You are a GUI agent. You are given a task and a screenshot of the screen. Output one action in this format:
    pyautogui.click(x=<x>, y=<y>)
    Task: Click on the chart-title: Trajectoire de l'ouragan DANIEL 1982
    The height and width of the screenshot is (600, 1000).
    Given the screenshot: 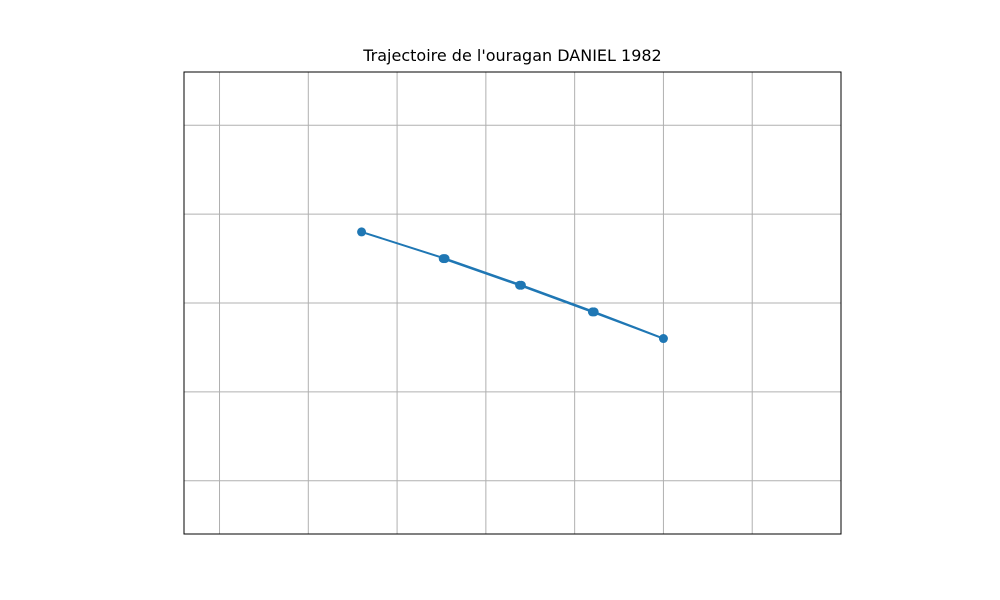 What is the action you would take?
    pyautogui.click(x=512, y=55)
    